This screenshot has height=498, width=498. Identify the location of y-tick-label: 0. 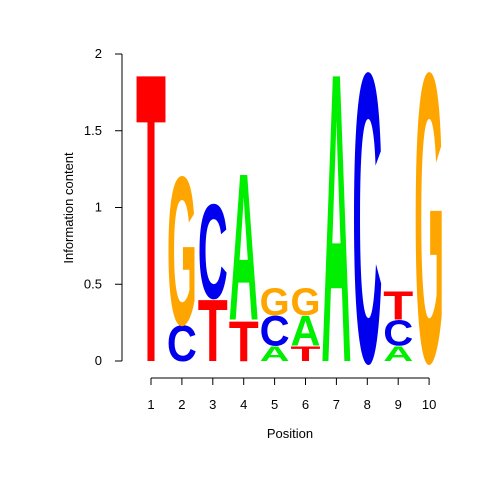
(98, 360).